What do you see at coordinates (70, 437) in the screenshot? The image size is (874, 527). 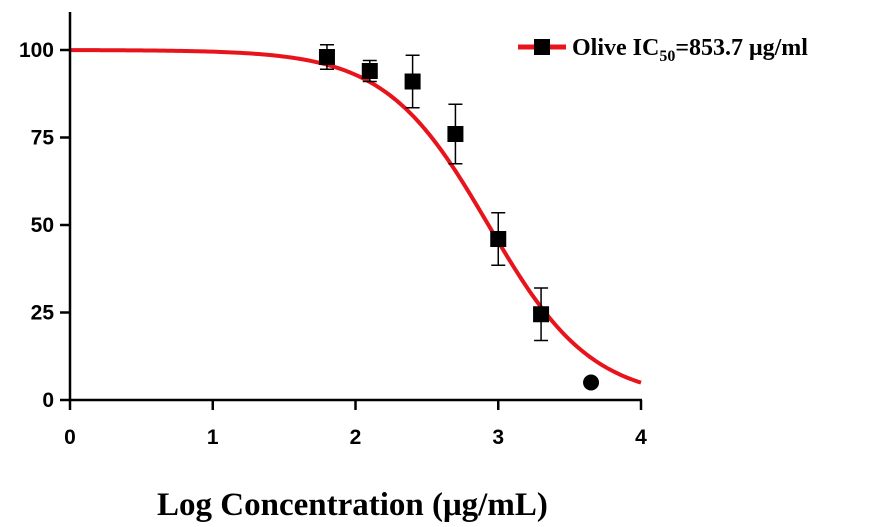 I see `x-tick-label: 0` at bounding box center [70, 437].